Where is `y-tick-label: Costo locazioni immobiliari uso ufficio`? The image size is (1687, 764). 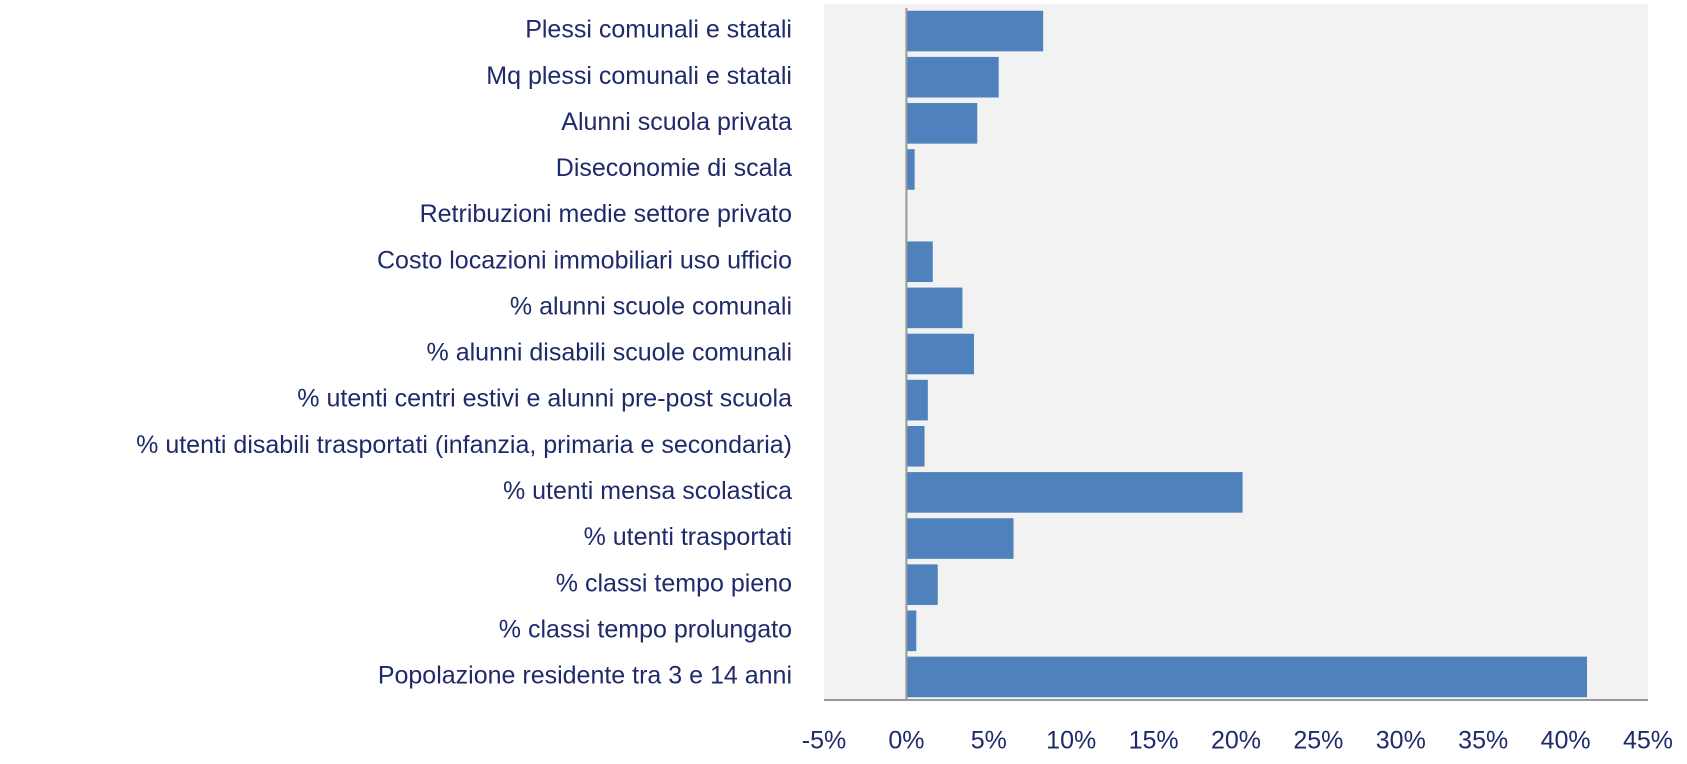
y-tick-label: Costo locazioni immobiliari uso ufficio is located at coordinates (584, 260).